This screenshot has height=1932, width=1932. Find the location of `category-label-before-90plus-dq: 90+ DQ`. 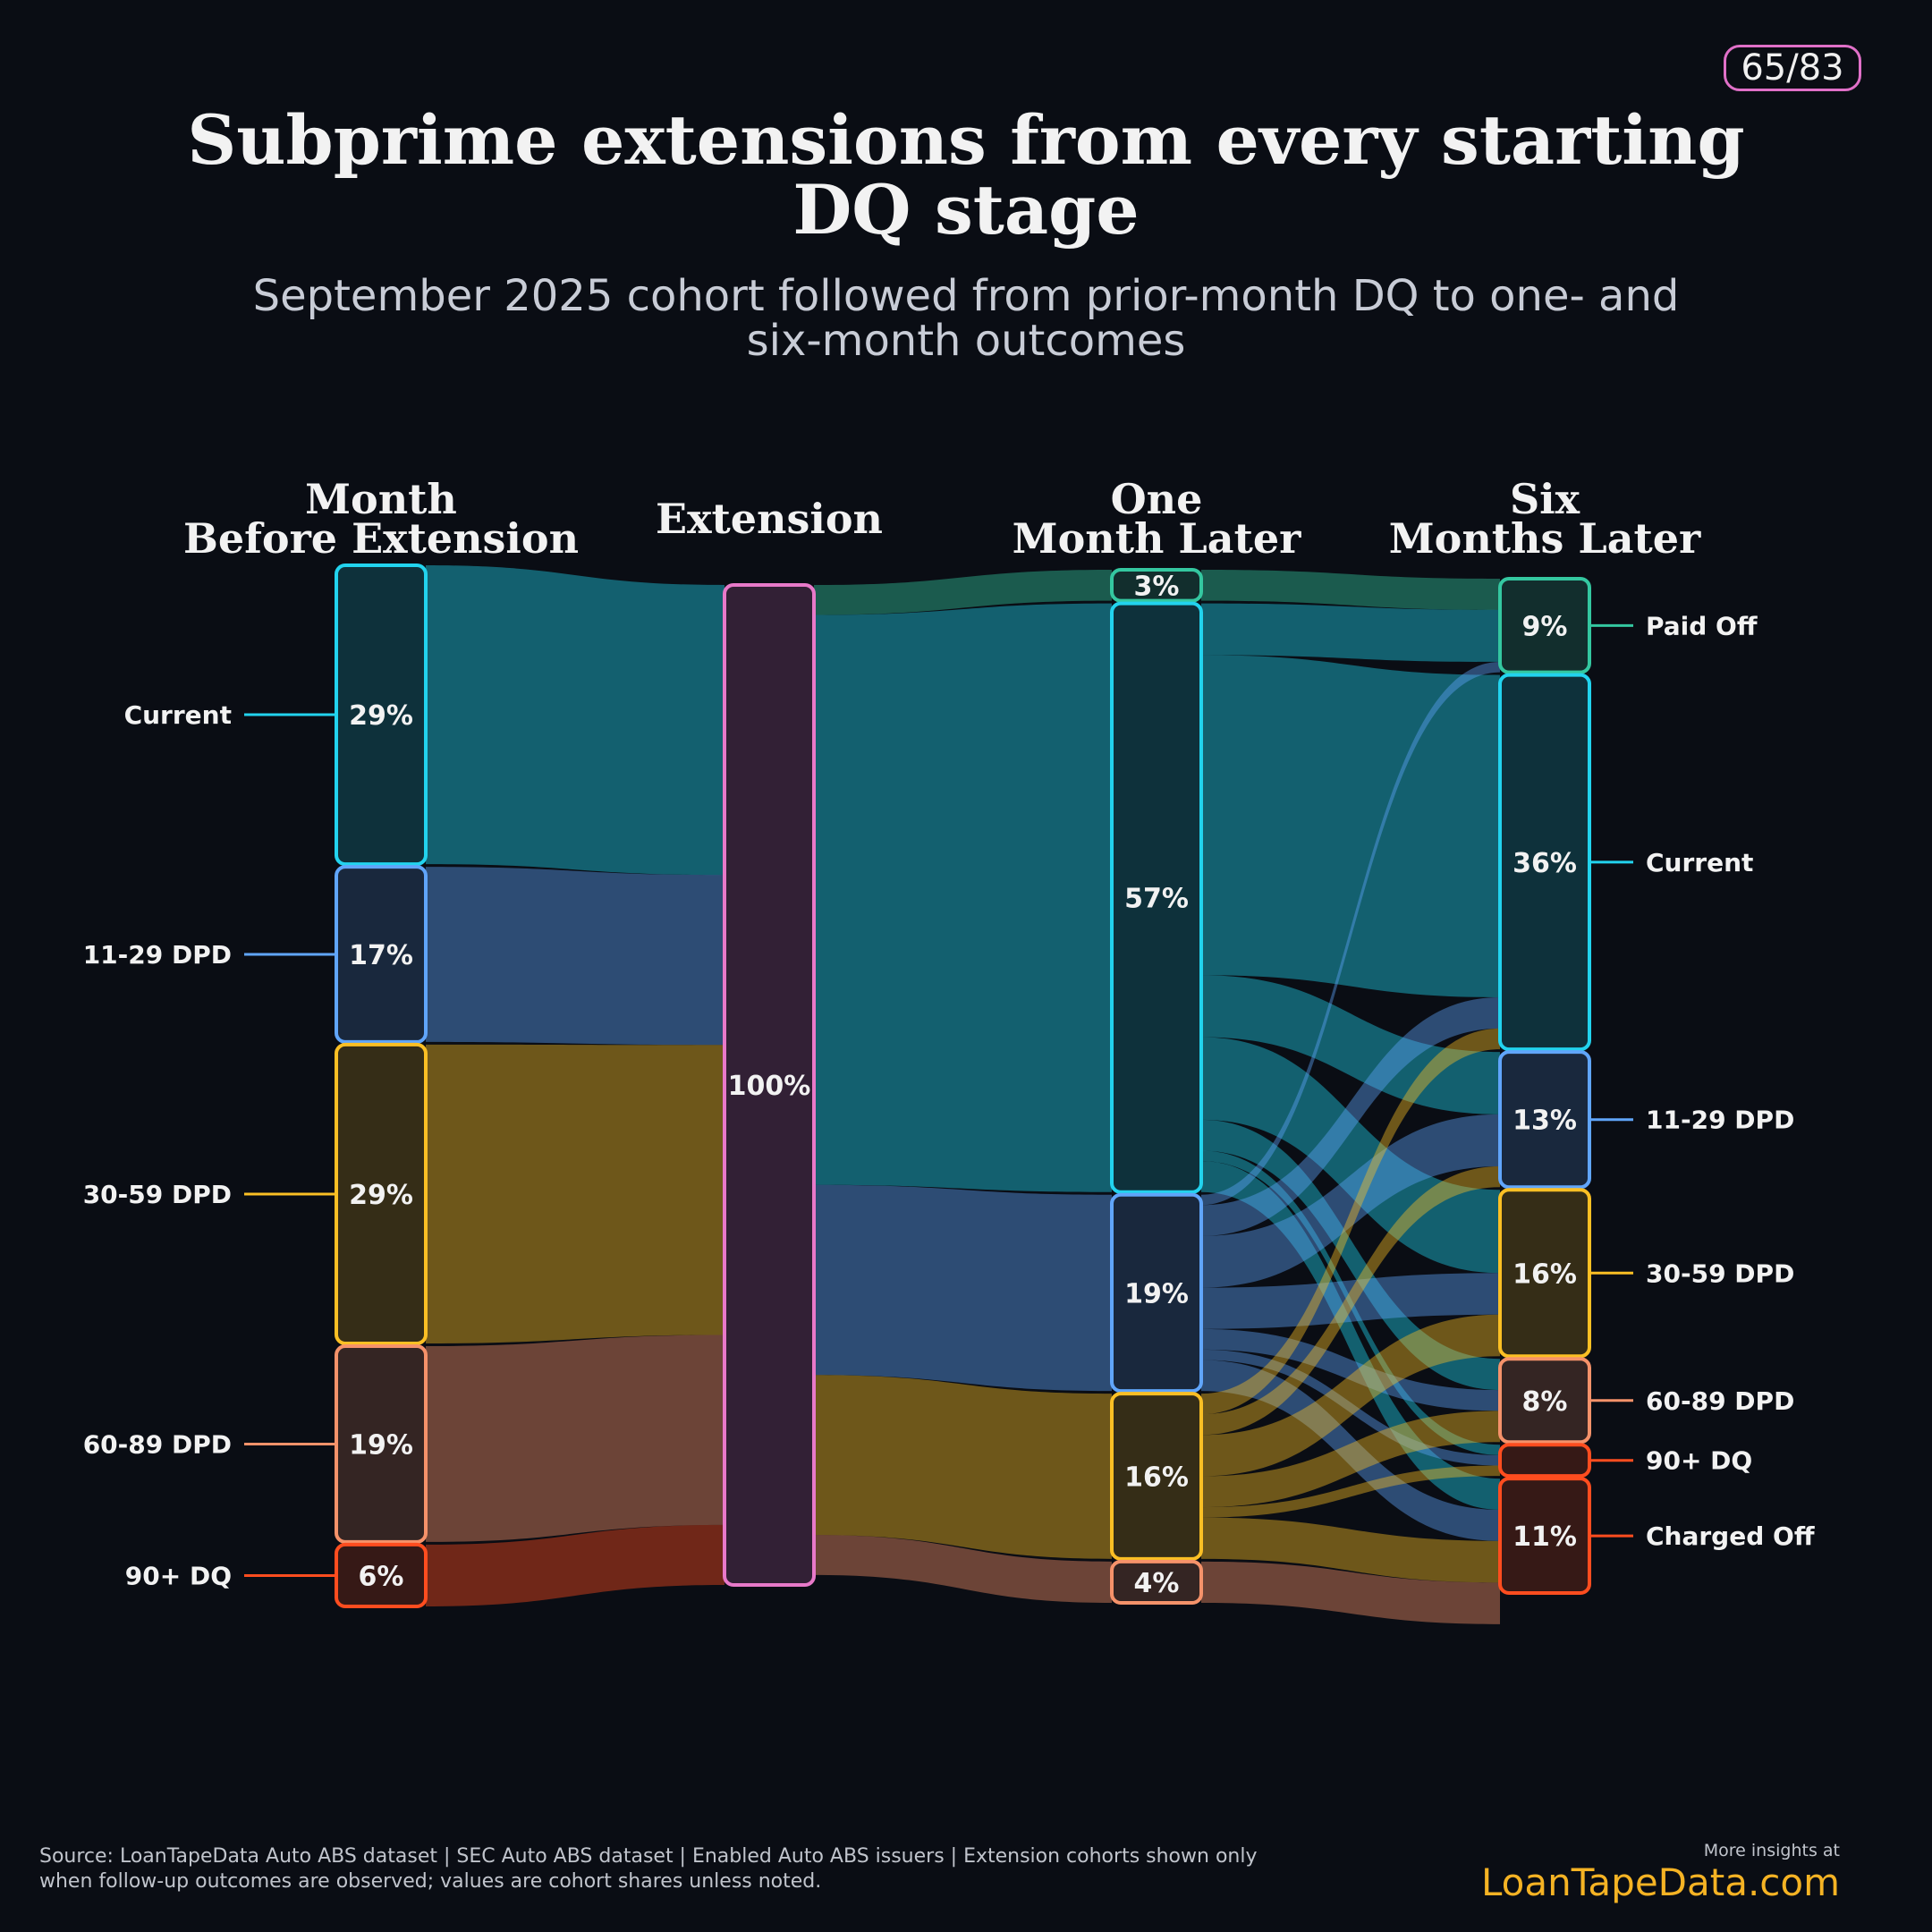

category-label-before-90plus-dq: 90+ DQ is located at coordinates (178, 1575).